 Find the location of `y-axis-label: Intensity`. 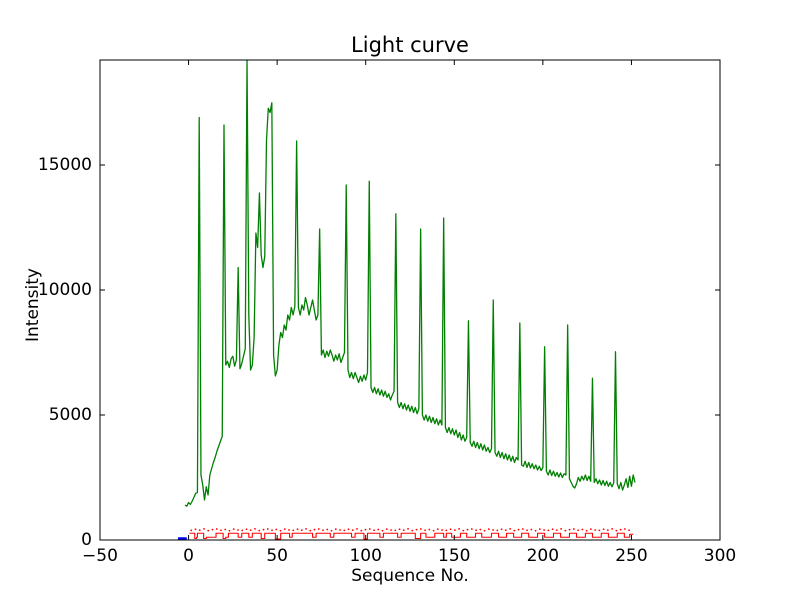

y-axis-label: Intensity is located at coordinates (33, 305).